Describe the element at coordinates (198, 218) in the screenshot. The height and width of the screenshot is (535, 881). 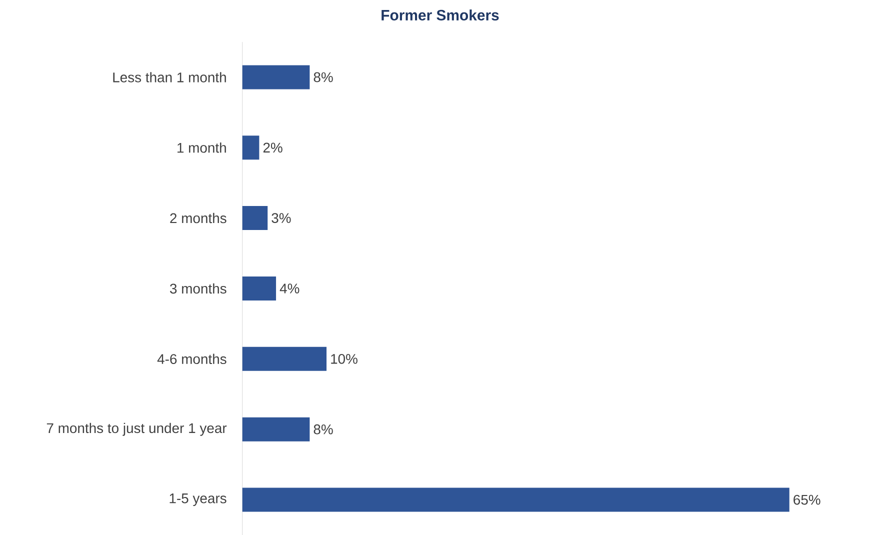
I see `y-tick-label: 2 months` at that location.